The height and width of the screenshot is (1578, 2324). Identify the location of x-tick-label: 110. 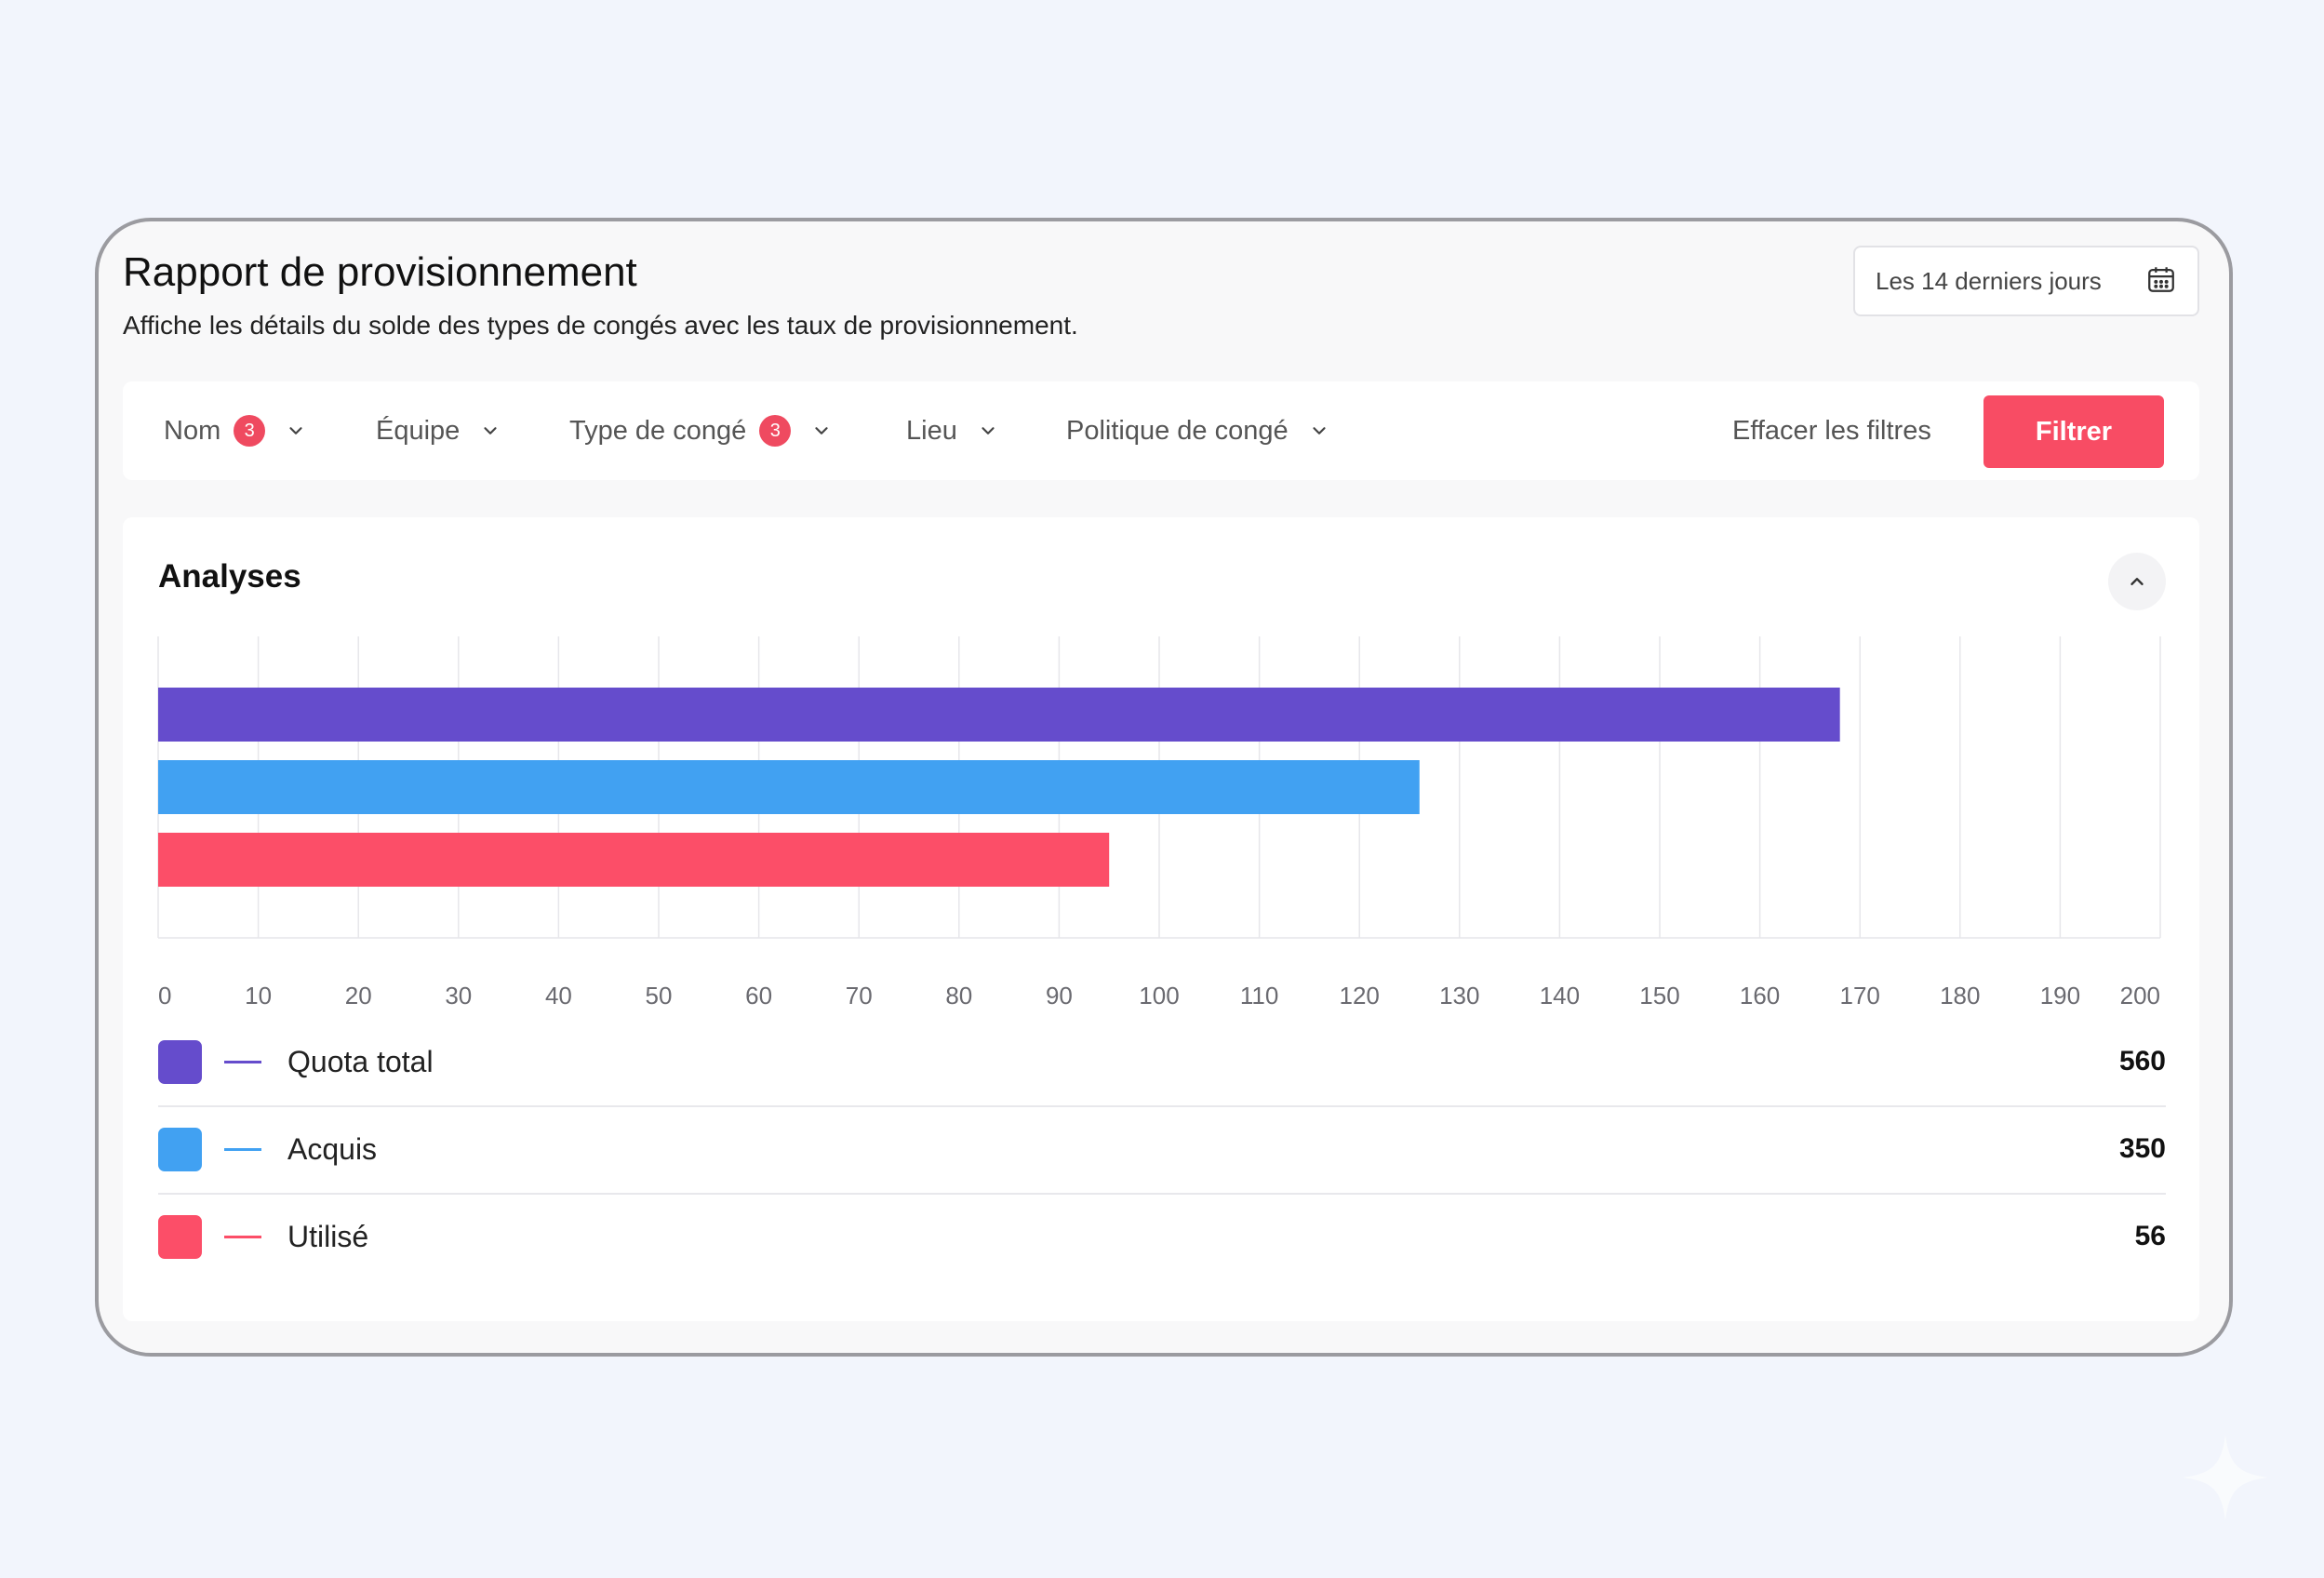
(1259, 996).